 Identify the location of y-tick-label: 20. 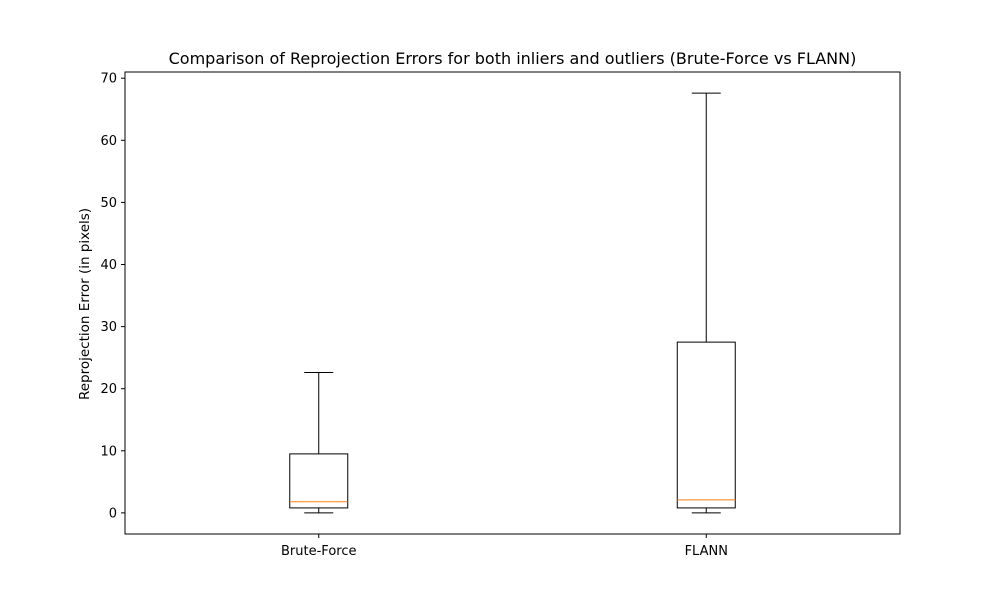
(108, 389).